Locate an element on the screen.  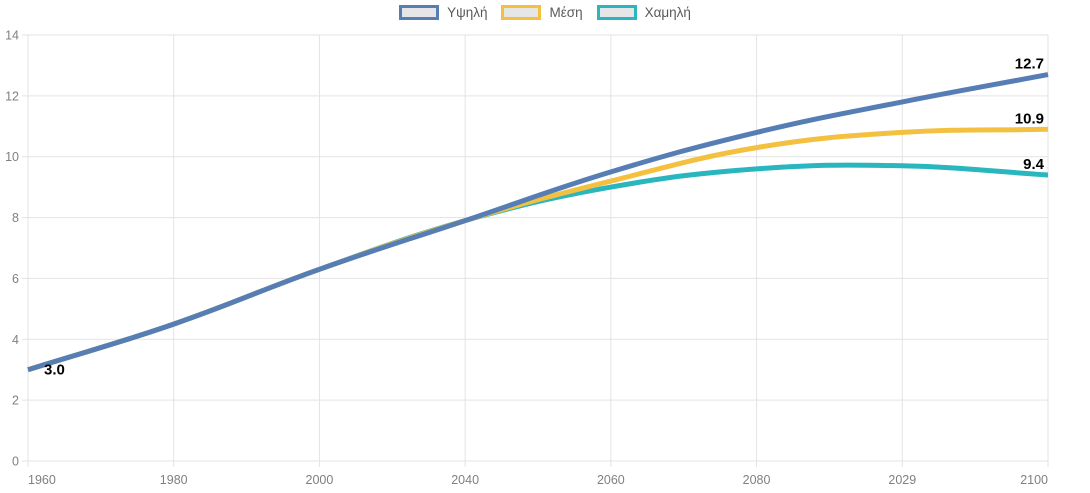
legend-label: Χαμηλή is located at coordinates (667, 12).